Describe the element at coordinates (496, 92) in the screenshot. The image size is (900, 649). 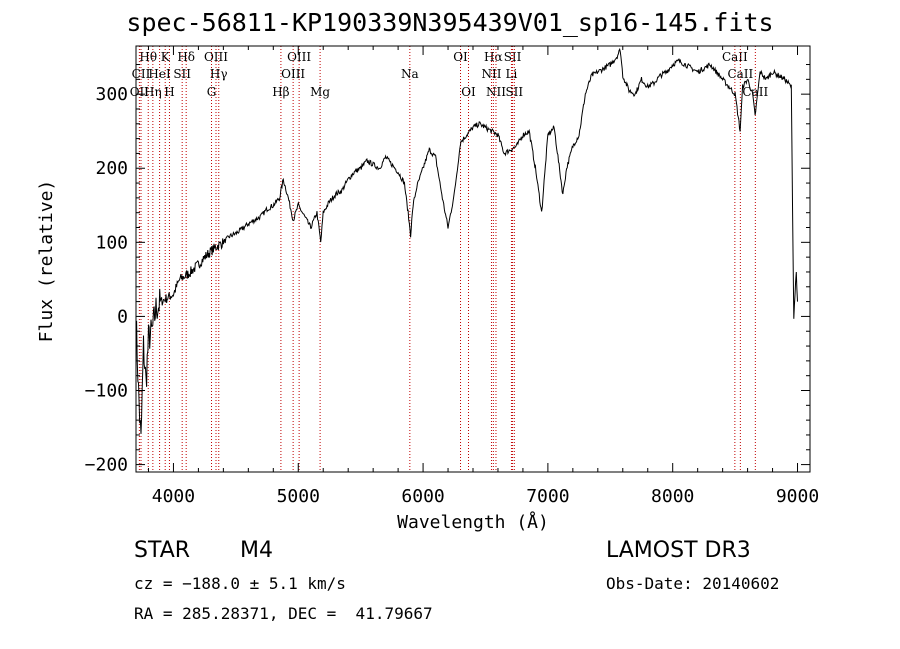
I see `line-label-21: NII` at that location.